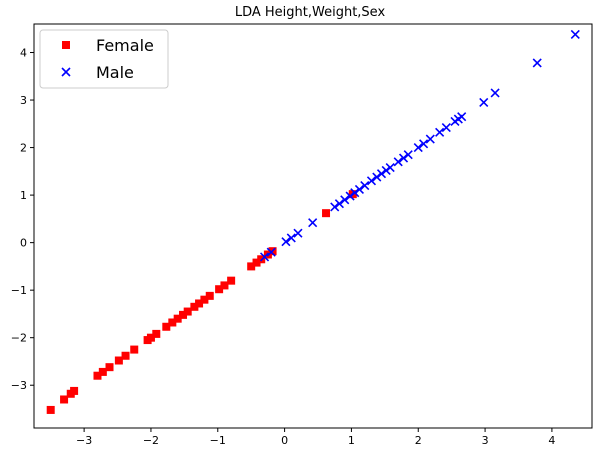 The width and height of the screenshot is (605, 464). Describe the element at coordinates (310, 12) in the screenshot. I see `chart-title: LDA Height,Weight,Sex` at that location.